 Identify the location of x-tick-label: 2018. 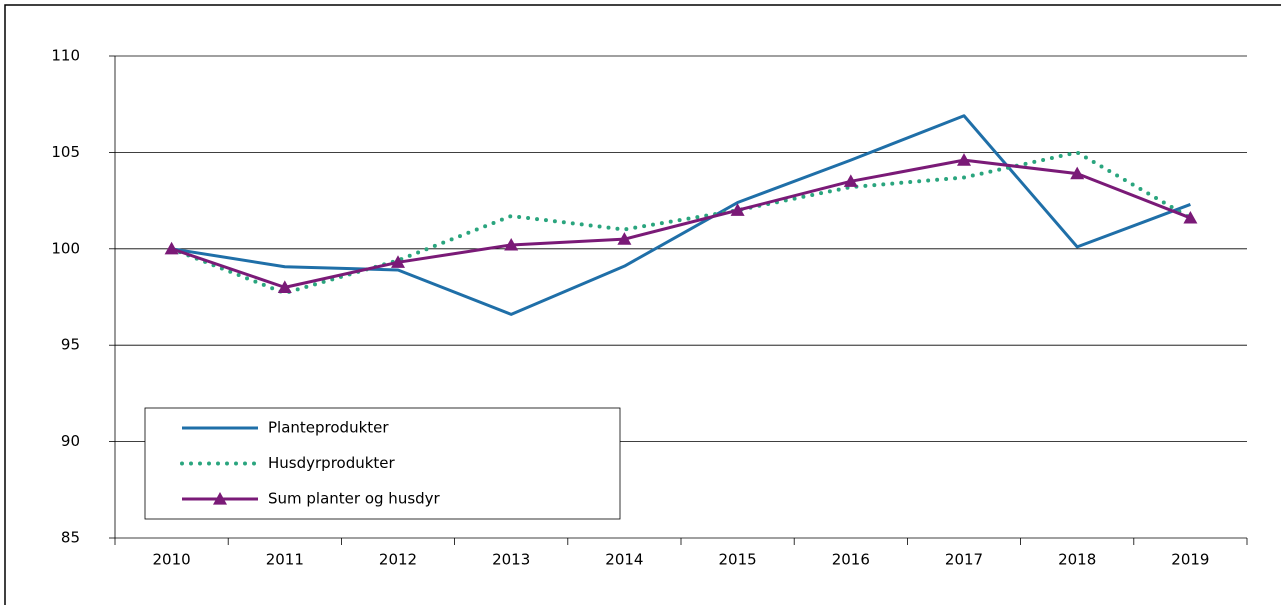
(1077, 560).